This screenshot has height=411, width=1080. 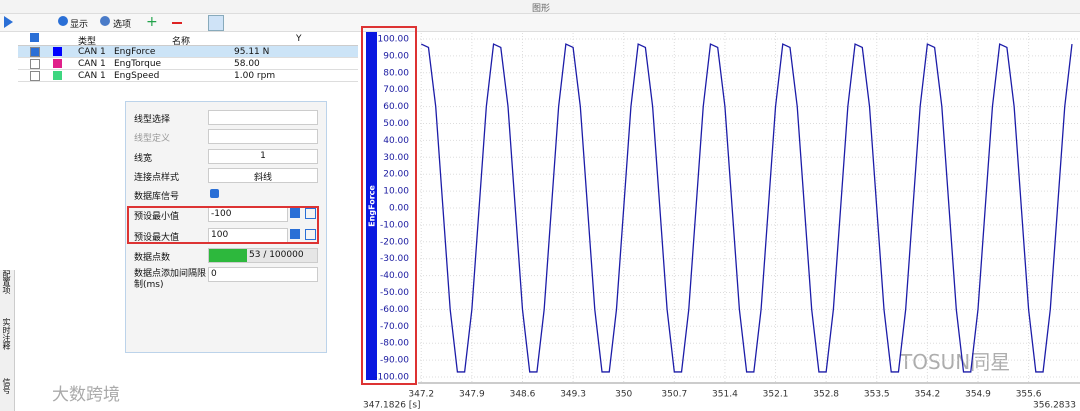 I want to click on side-tab: 信号, so click(x=6, y=386).